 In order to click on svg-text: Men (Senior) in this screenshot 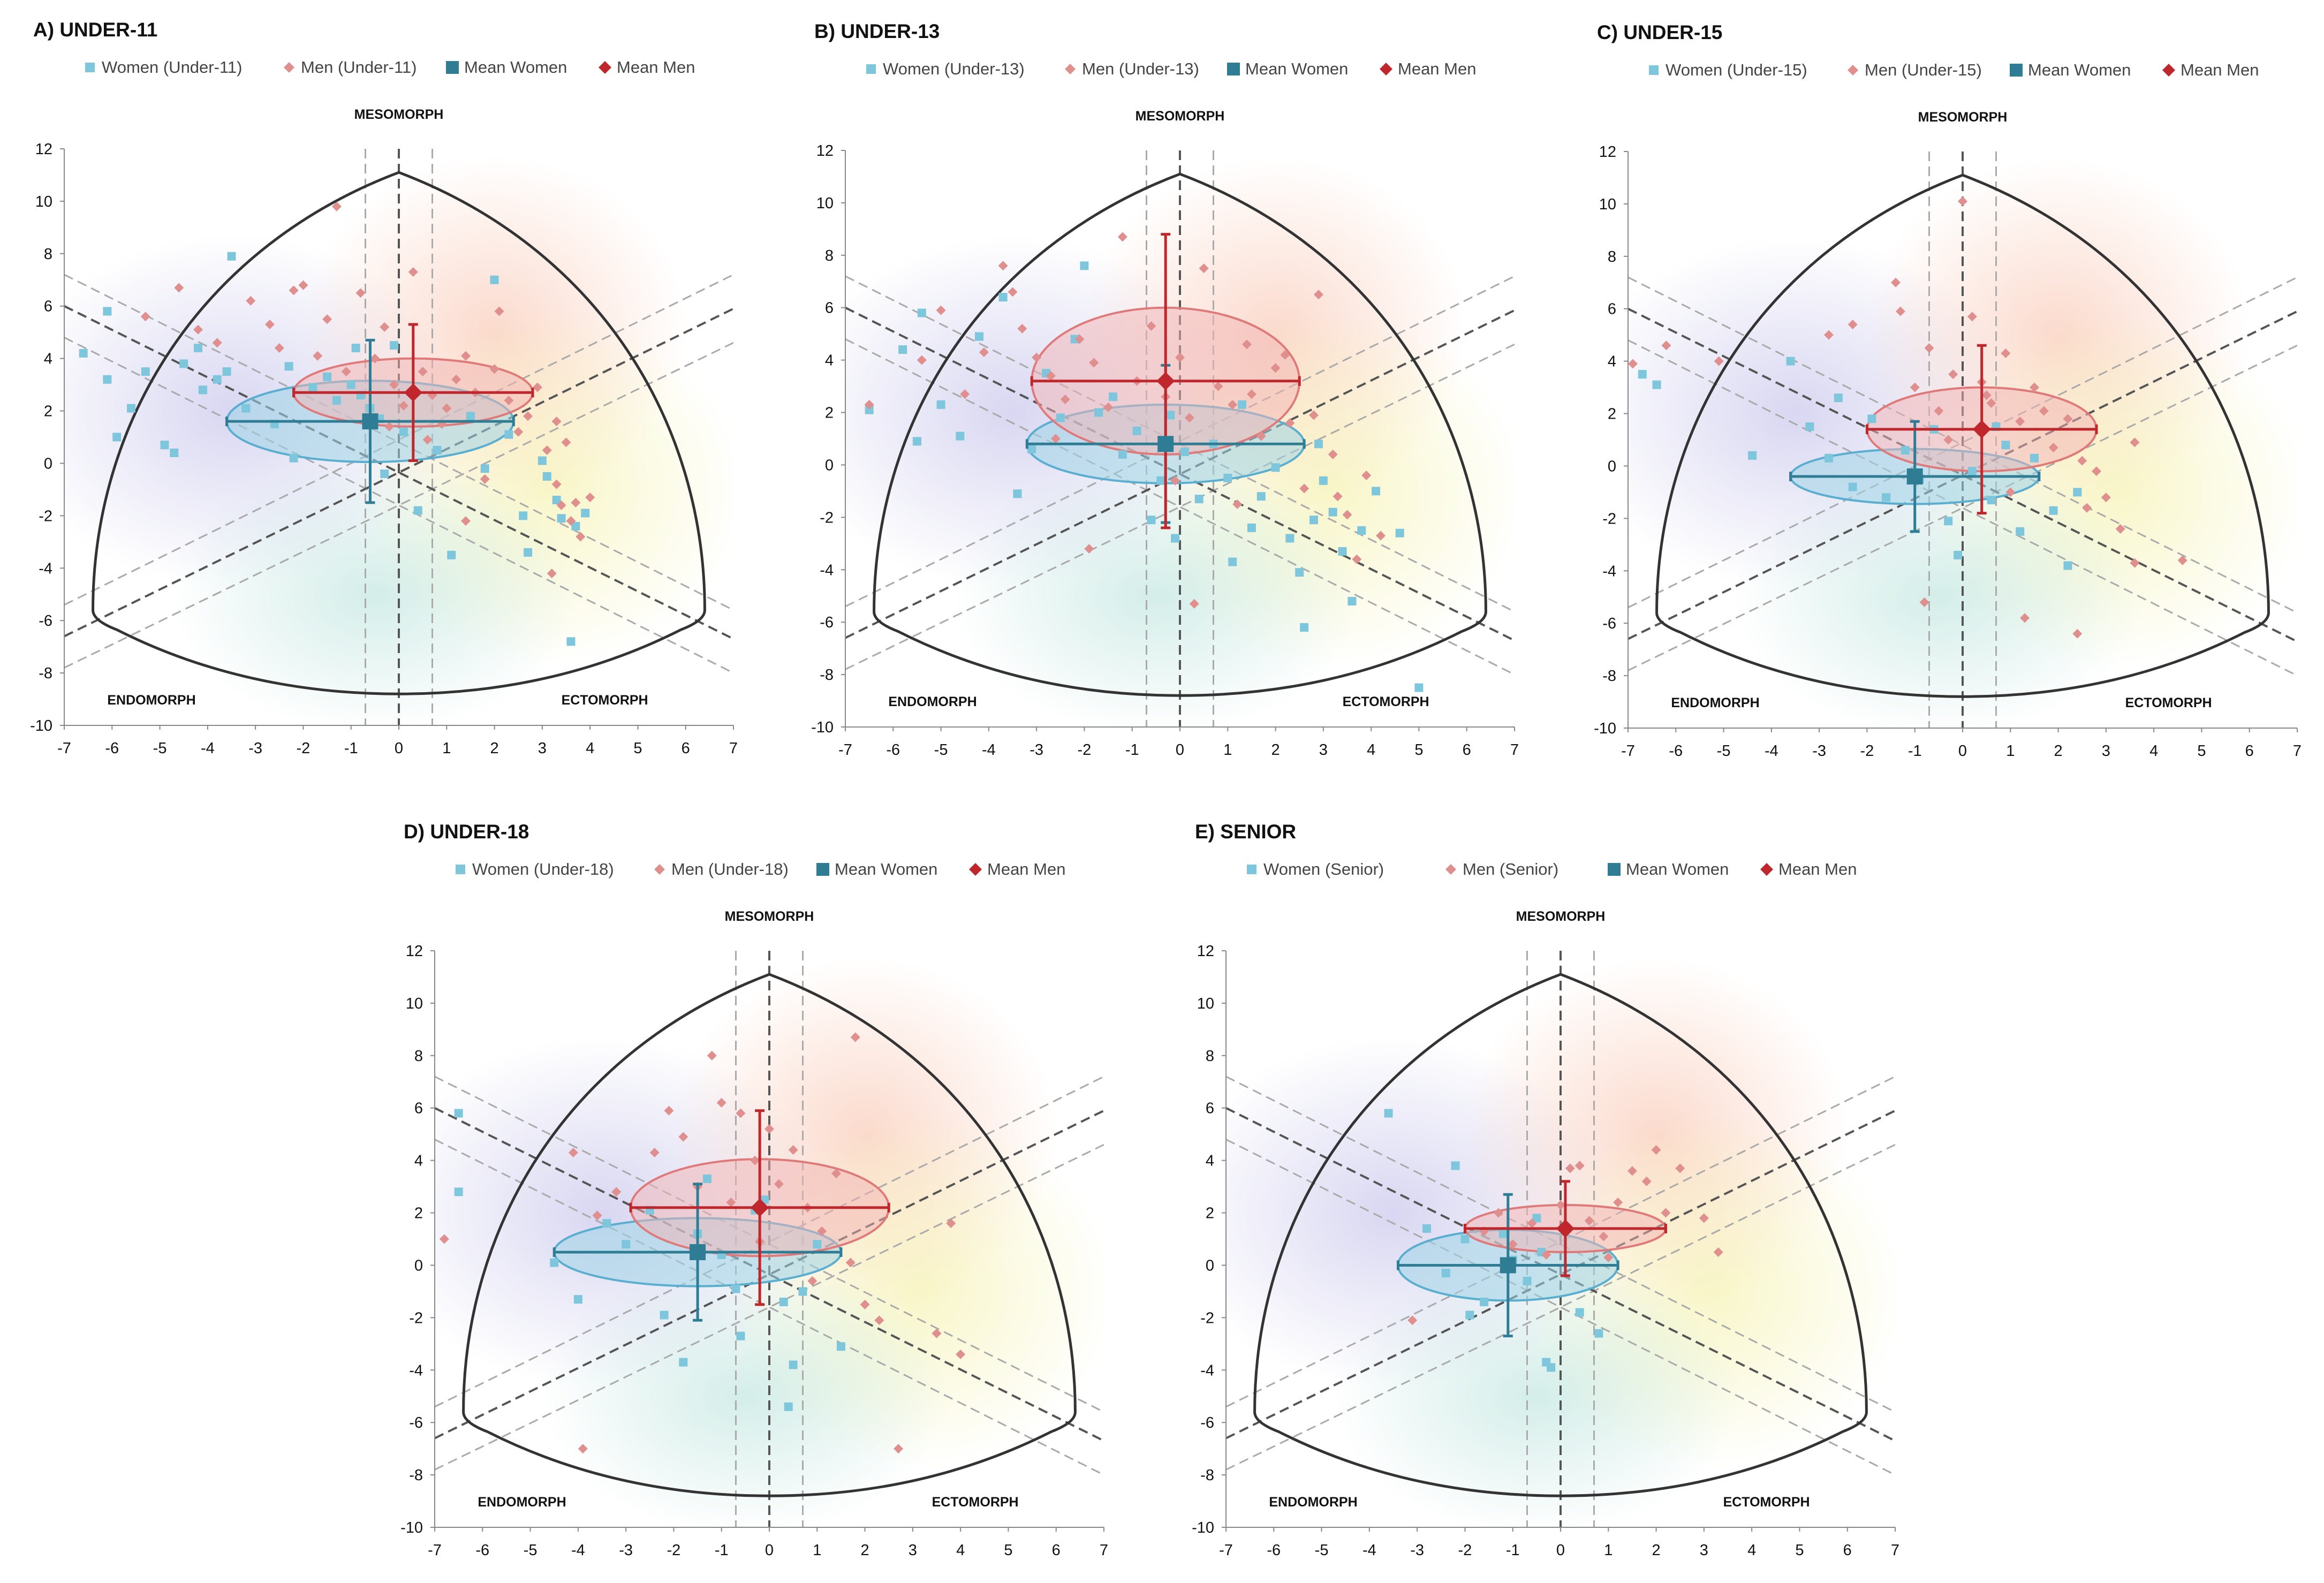, I will do `click(1510, 869)`.